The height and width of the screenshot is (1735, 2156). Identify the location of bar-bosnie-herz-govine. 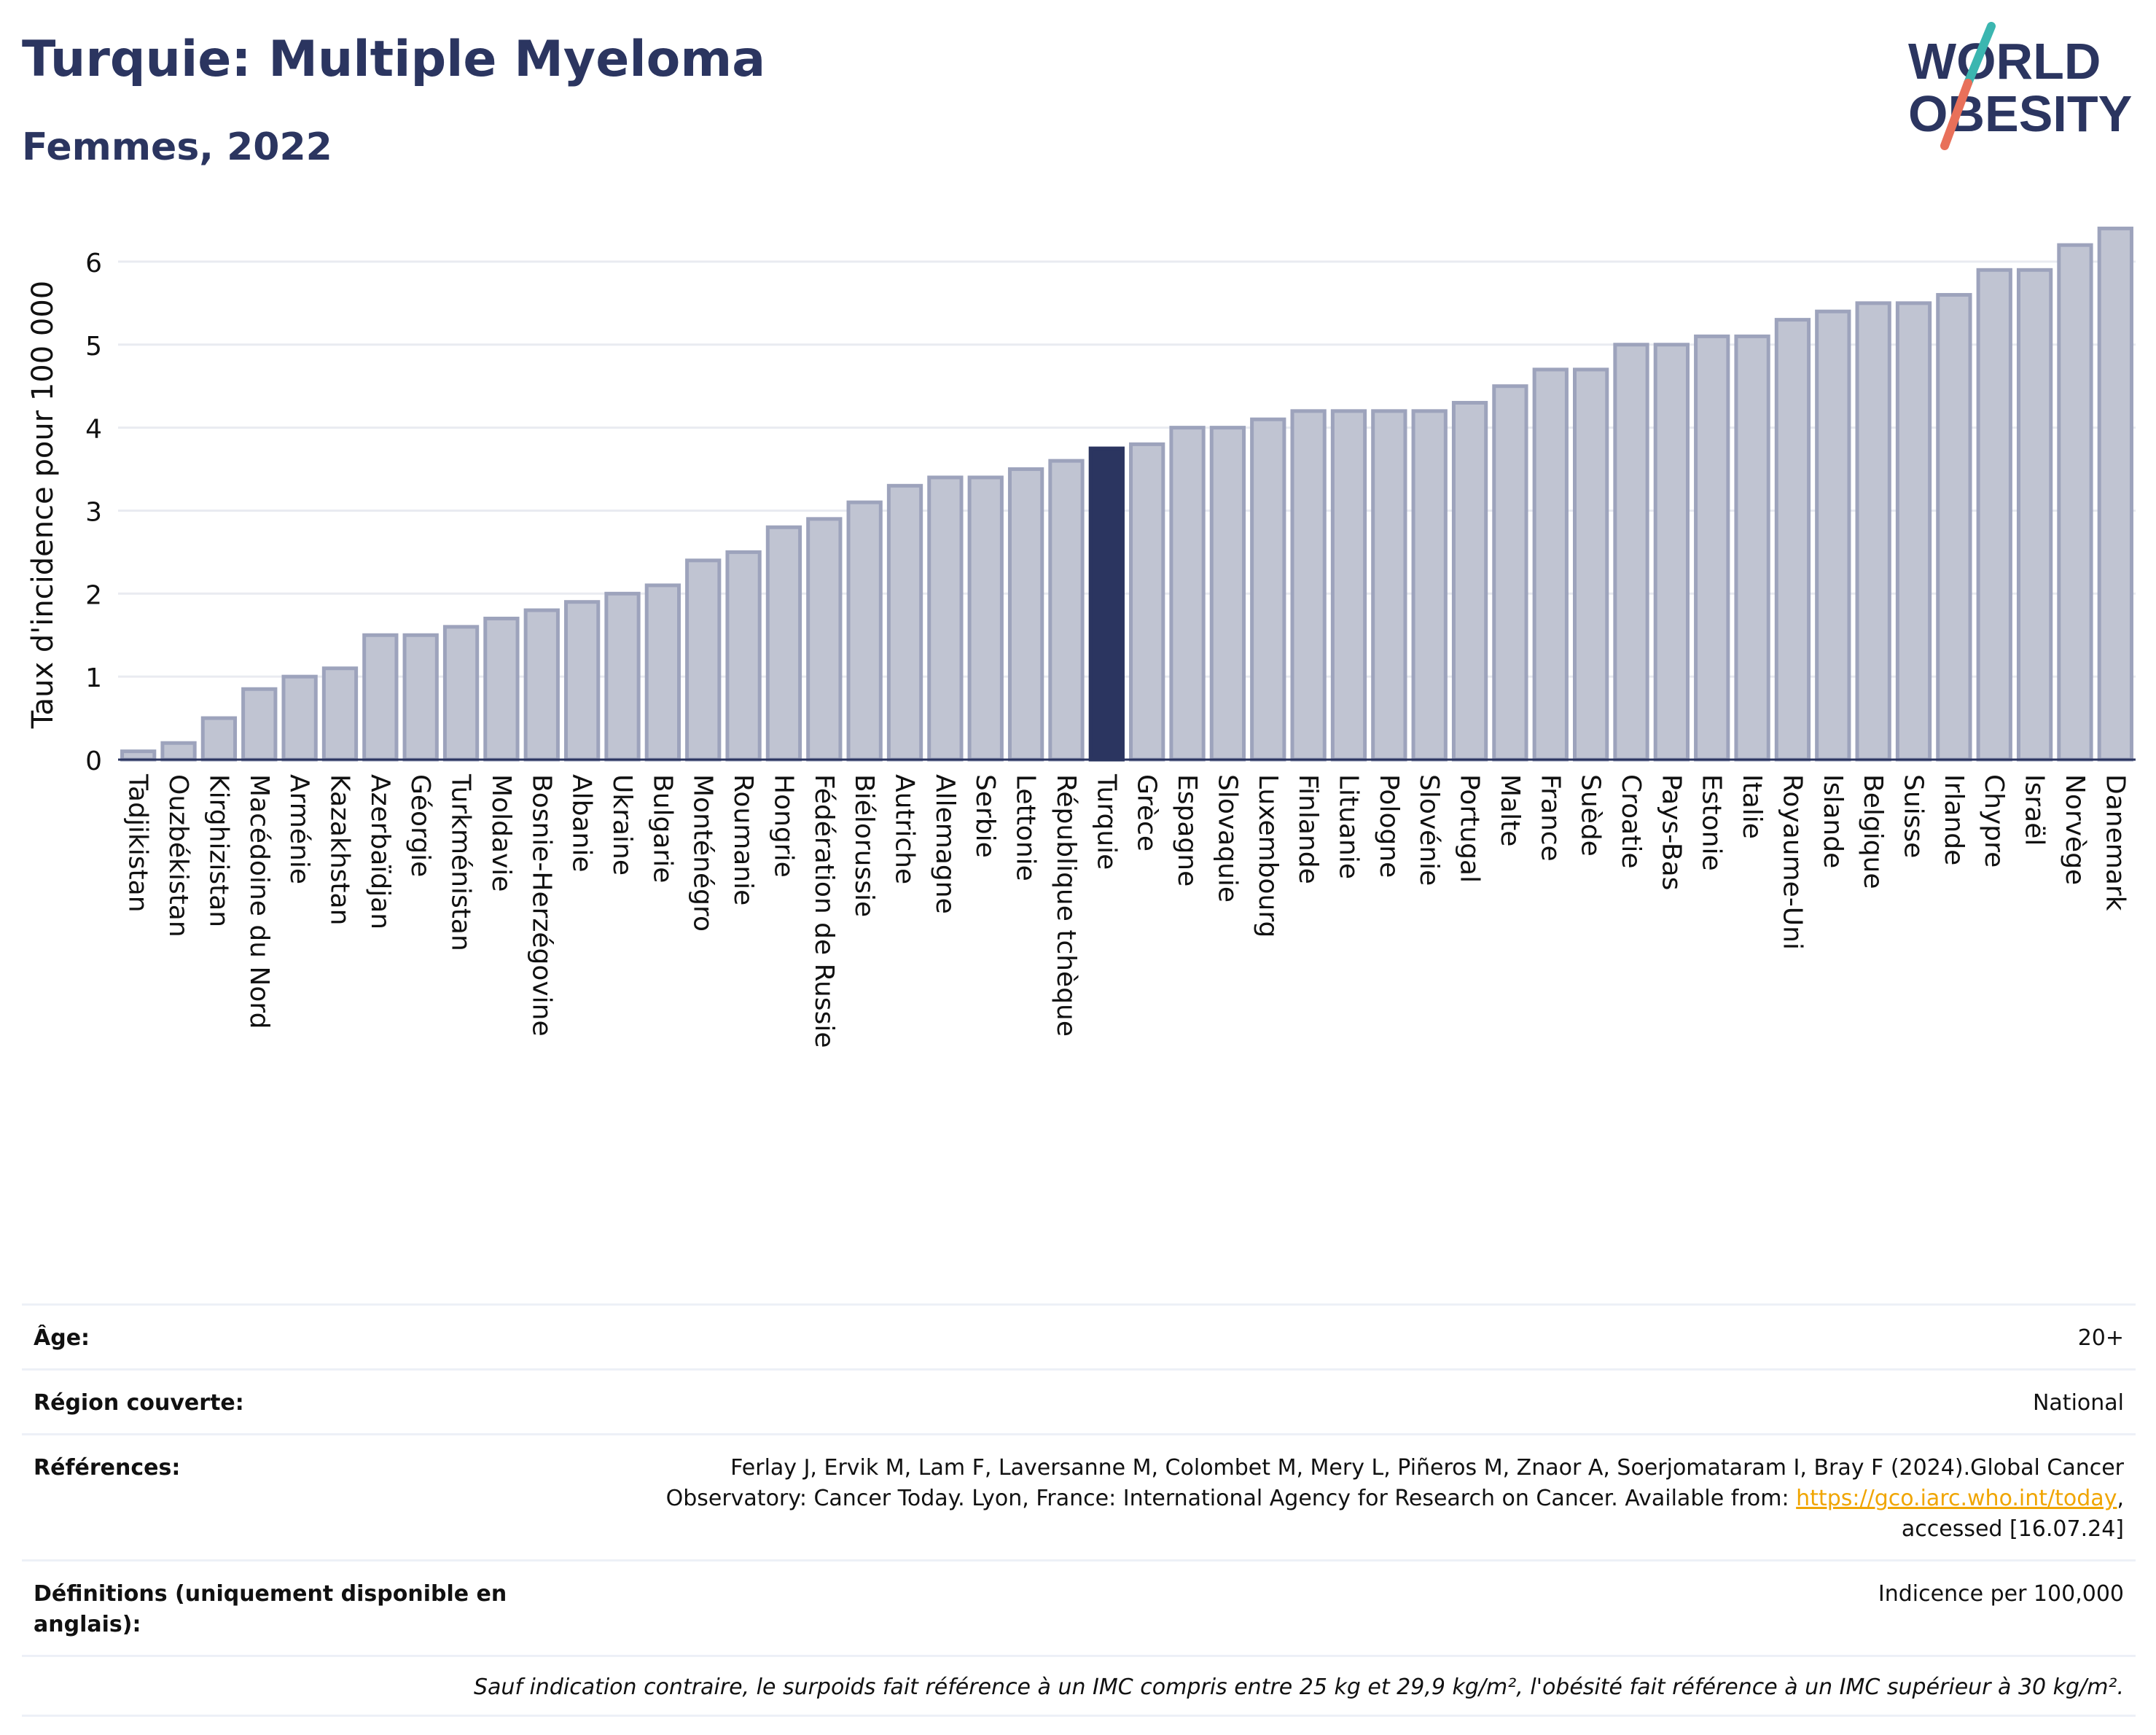
(541, 685).